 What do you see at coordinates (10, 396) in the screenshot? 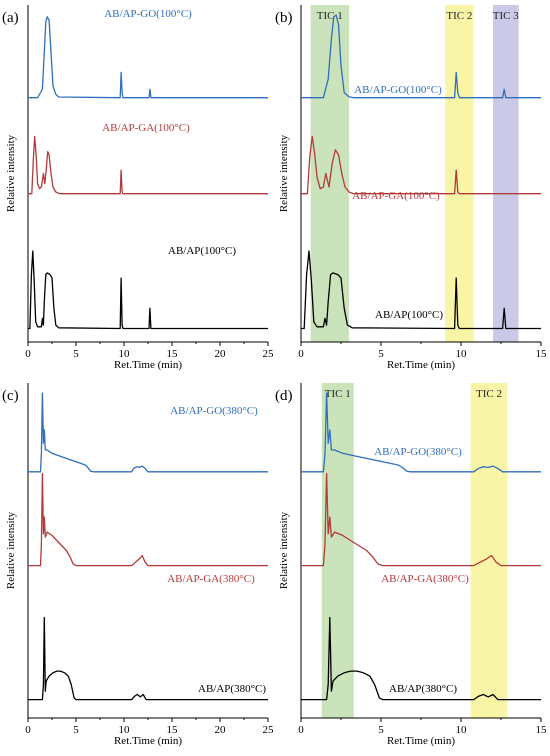
I see `panel-label: (c)` at bounding box center [10, 396].